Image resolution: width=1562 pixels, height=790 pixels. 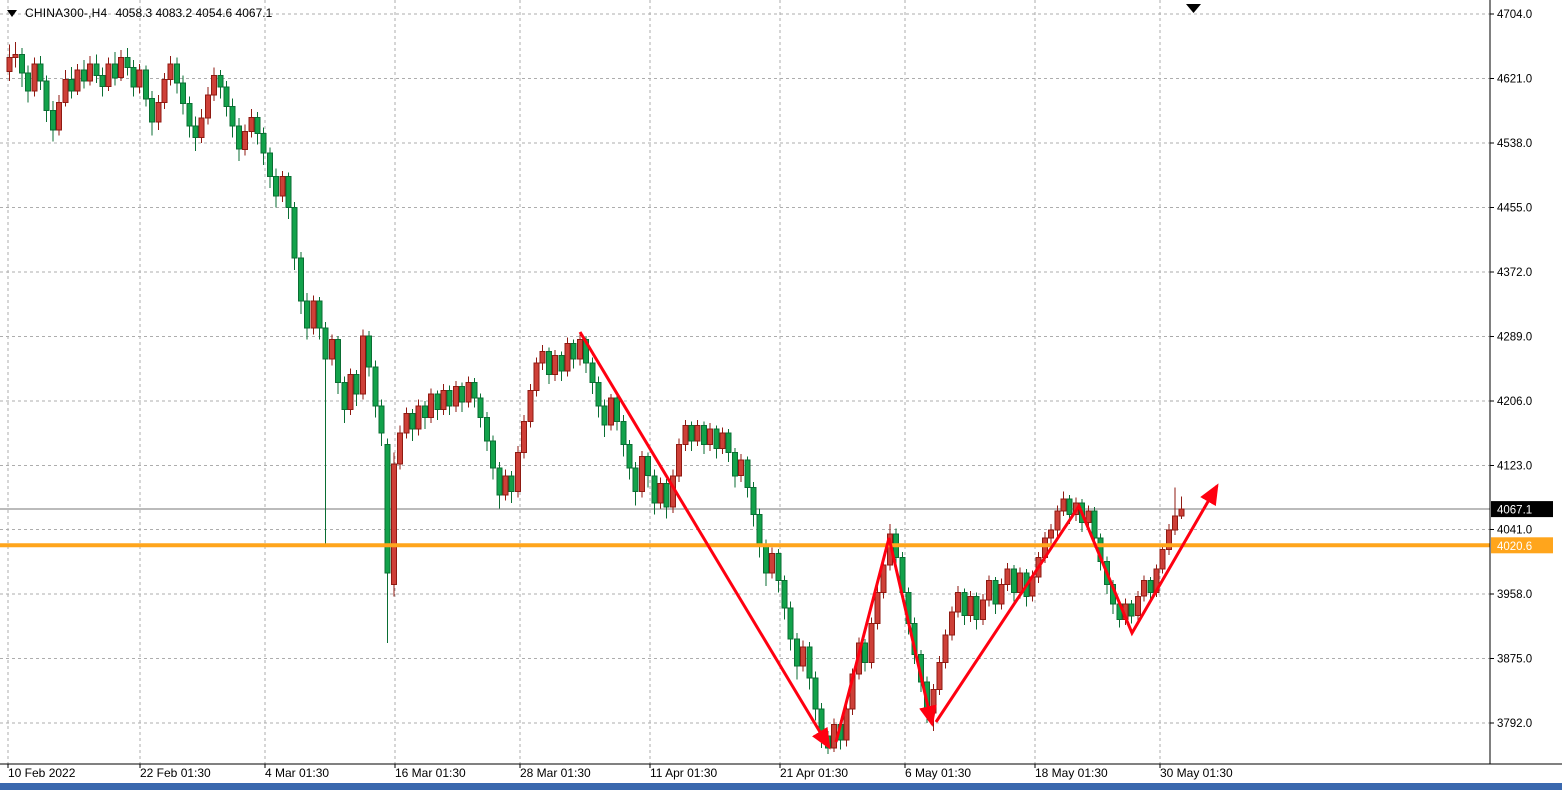 What do you see at coordinates (1193, 8) in the screenshot?
I see `scroll-to-end-icon` at bounding box center [1193, 8].